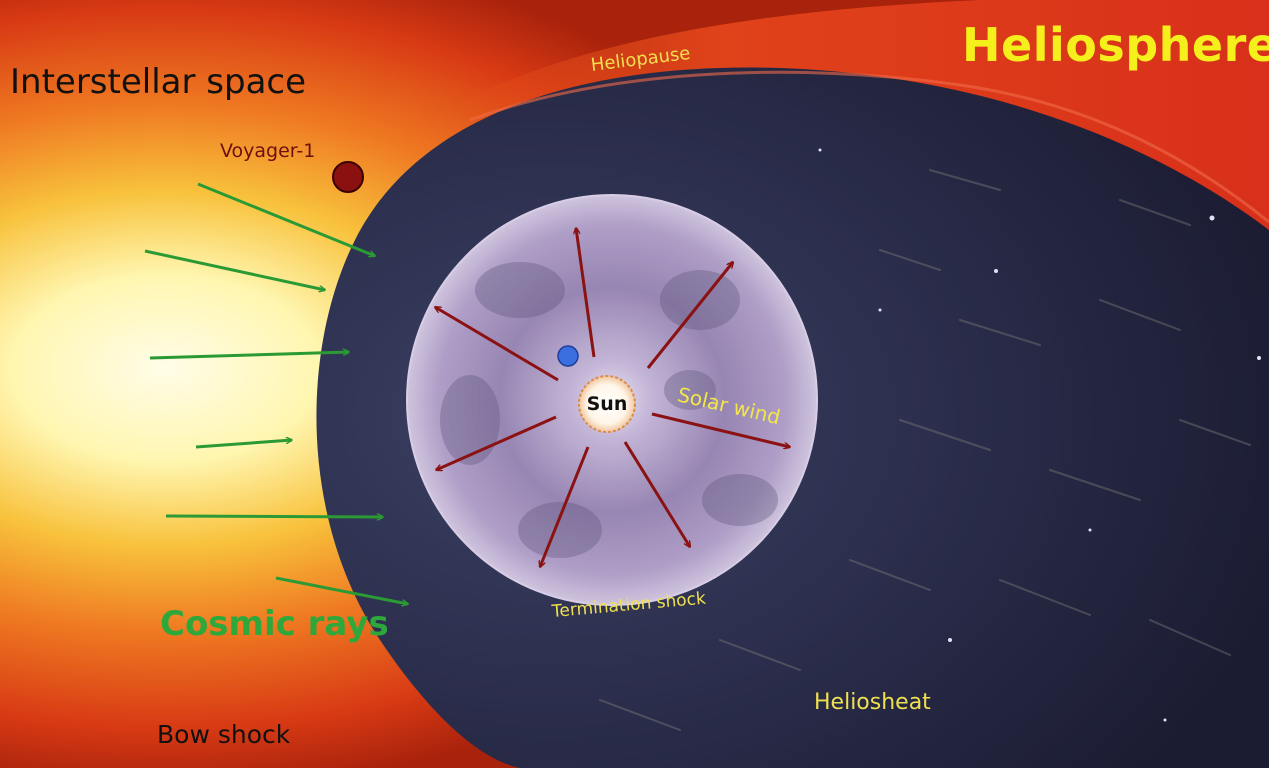 This screenshot has width=1269, height=768. I want to click on sun, so click(607, 404).